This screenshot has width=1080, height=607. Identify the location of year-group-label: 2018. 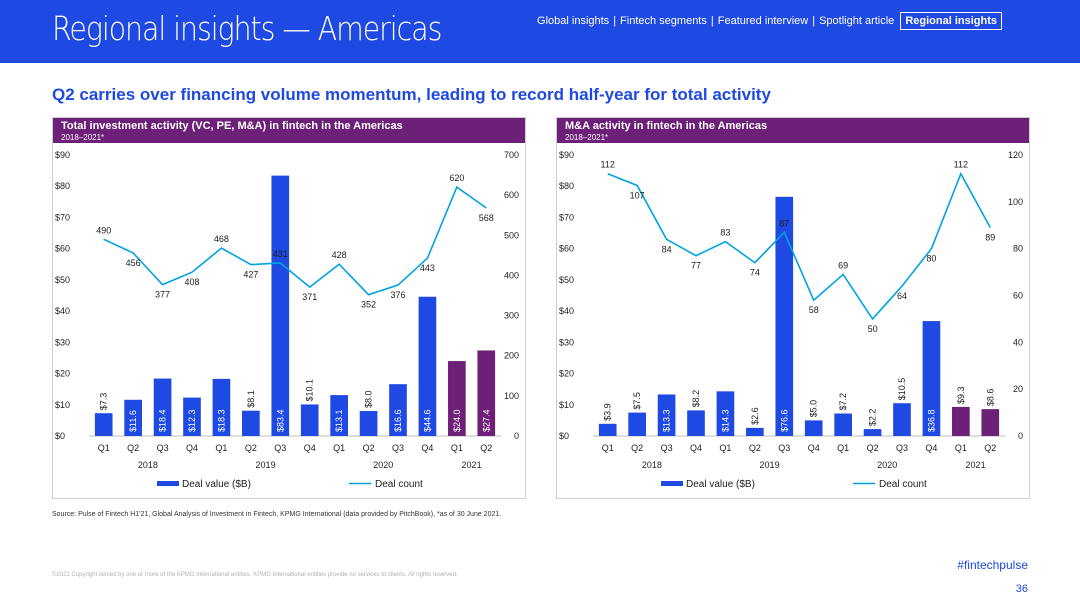
(148, 465).